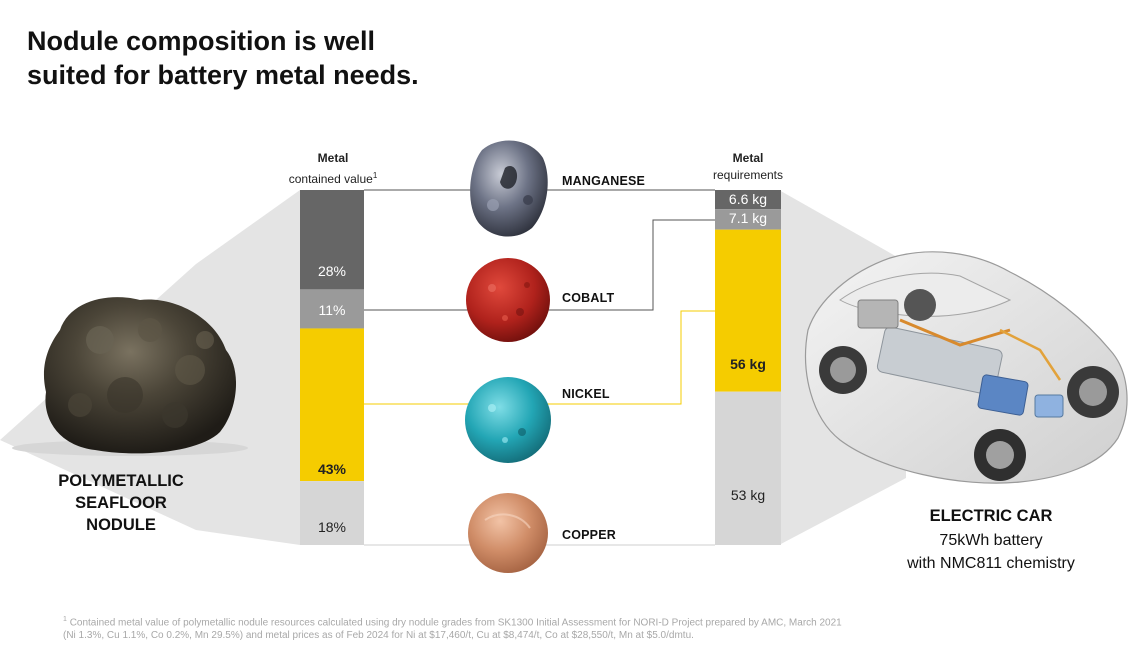  I want to click on car-label-sub: 75kWh battery with NMC811 chemistry, so click(991, 552).